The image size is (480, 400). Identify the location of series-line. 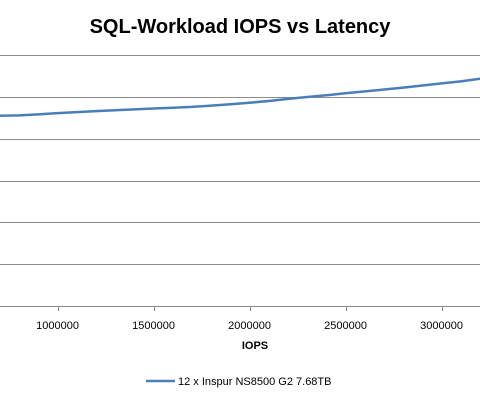
(240, 97).